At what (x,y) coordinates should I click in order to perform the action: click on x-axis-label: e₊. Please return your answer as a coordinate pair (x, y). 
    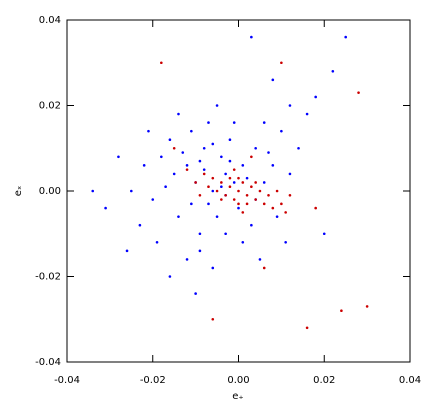
    Looking at the image, I should click on (237, 396).